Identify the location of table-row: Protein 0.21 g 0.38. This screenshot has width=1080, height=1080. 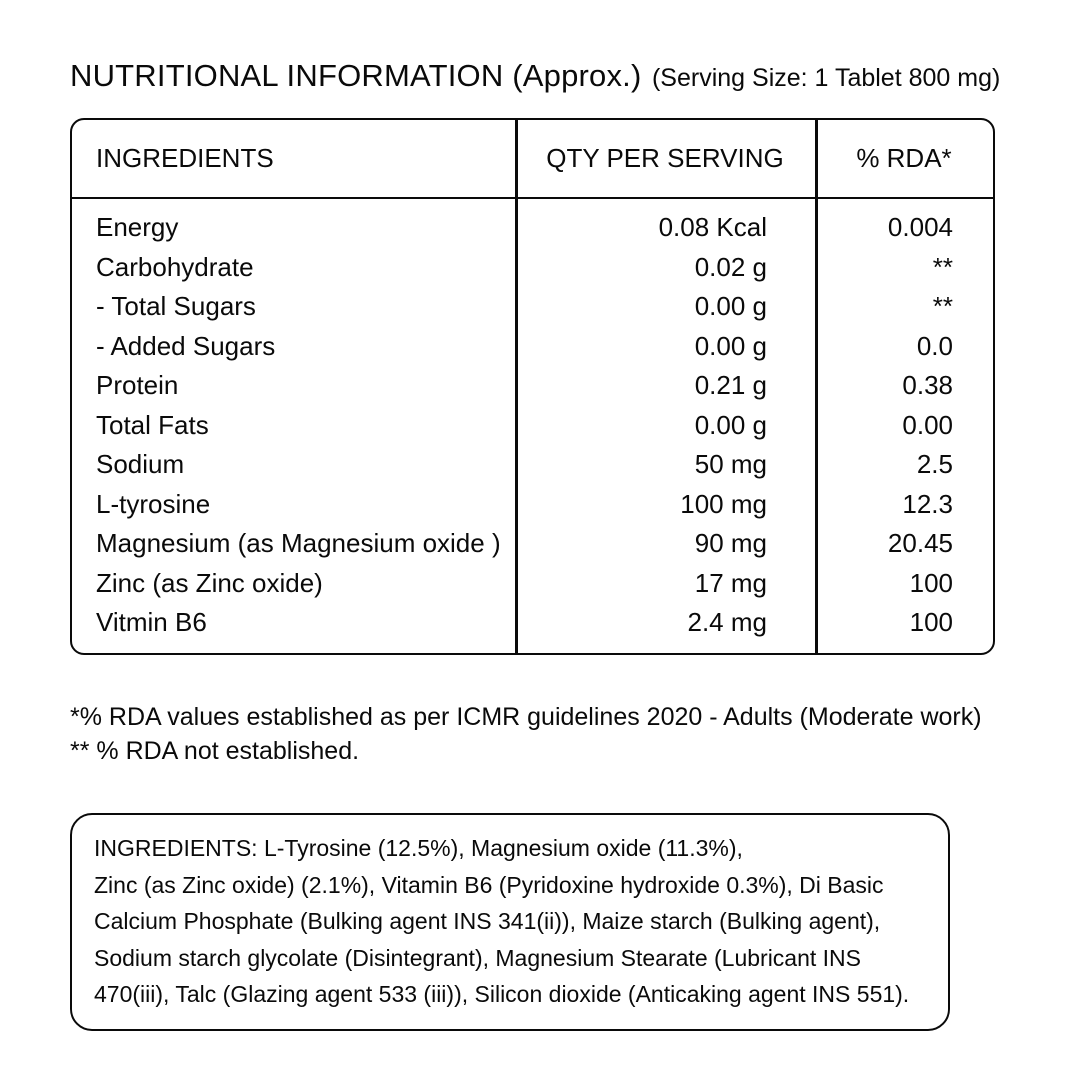
(532, 386).